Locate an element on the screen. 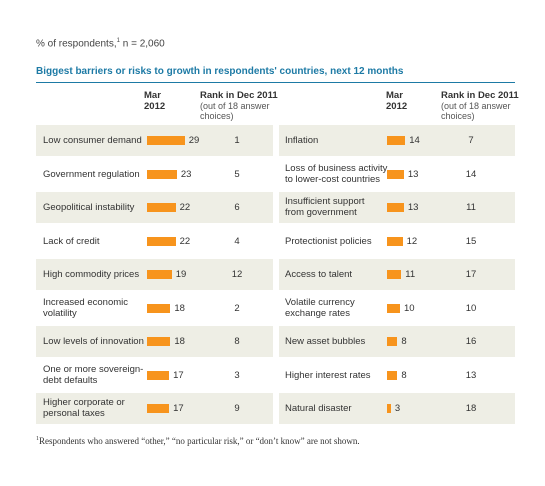  rank-value: 12 is located at coordinates (237, 274).